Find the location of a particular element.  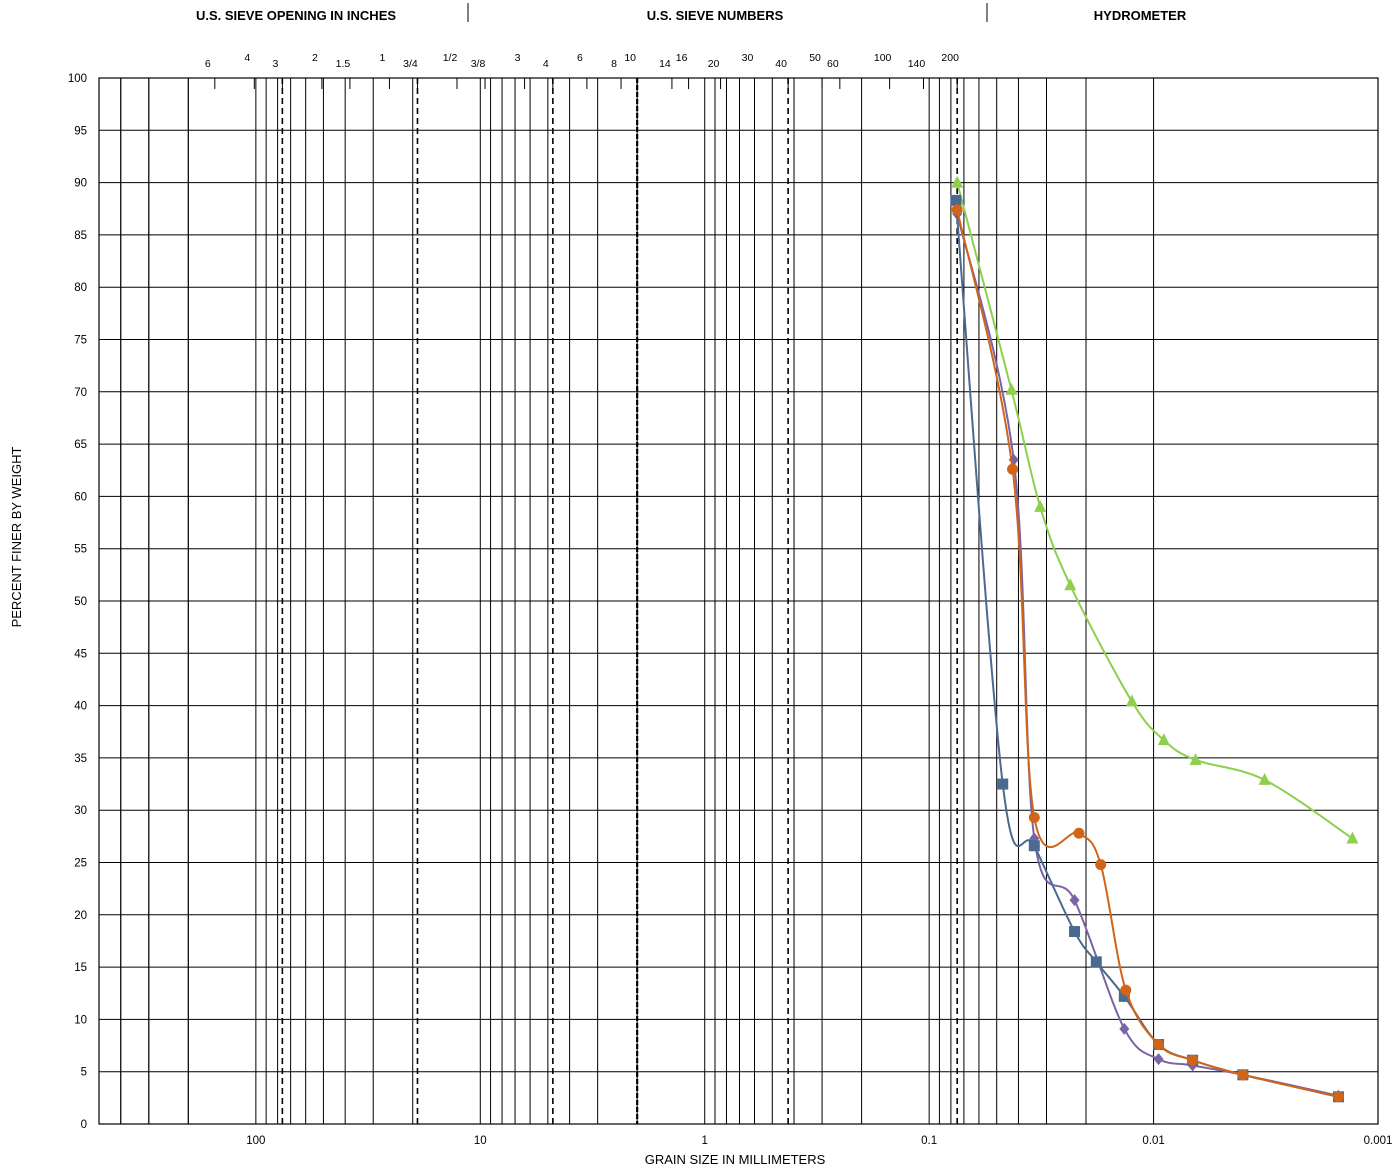

y-tick-label: 20 is located at coordinates (80, 916).